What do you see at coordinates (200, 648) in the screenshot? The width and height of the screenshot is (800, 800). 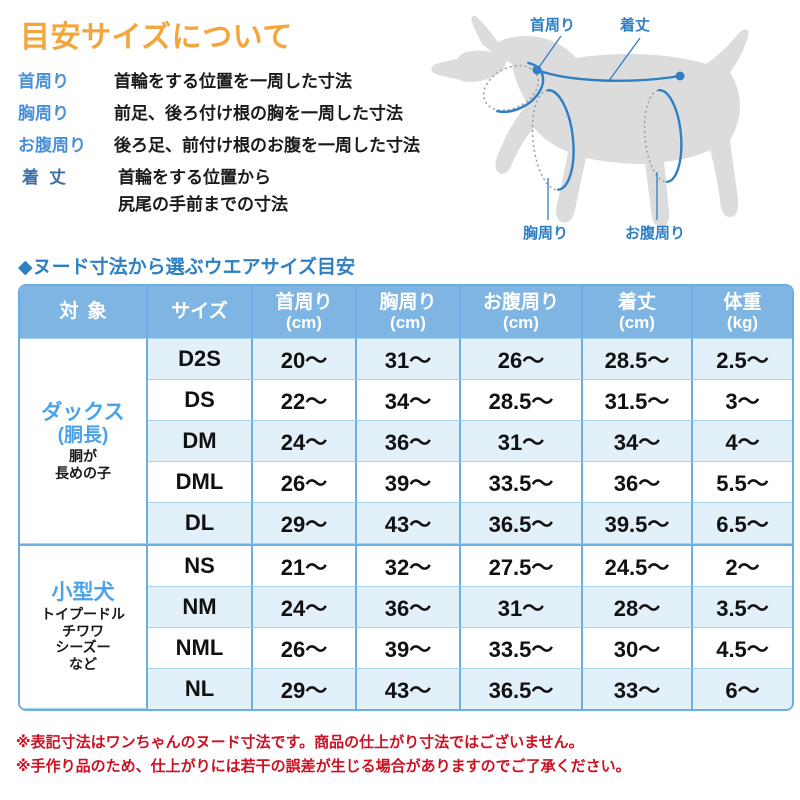 I see `cell-size: NML` at bounding box center [200, 648].